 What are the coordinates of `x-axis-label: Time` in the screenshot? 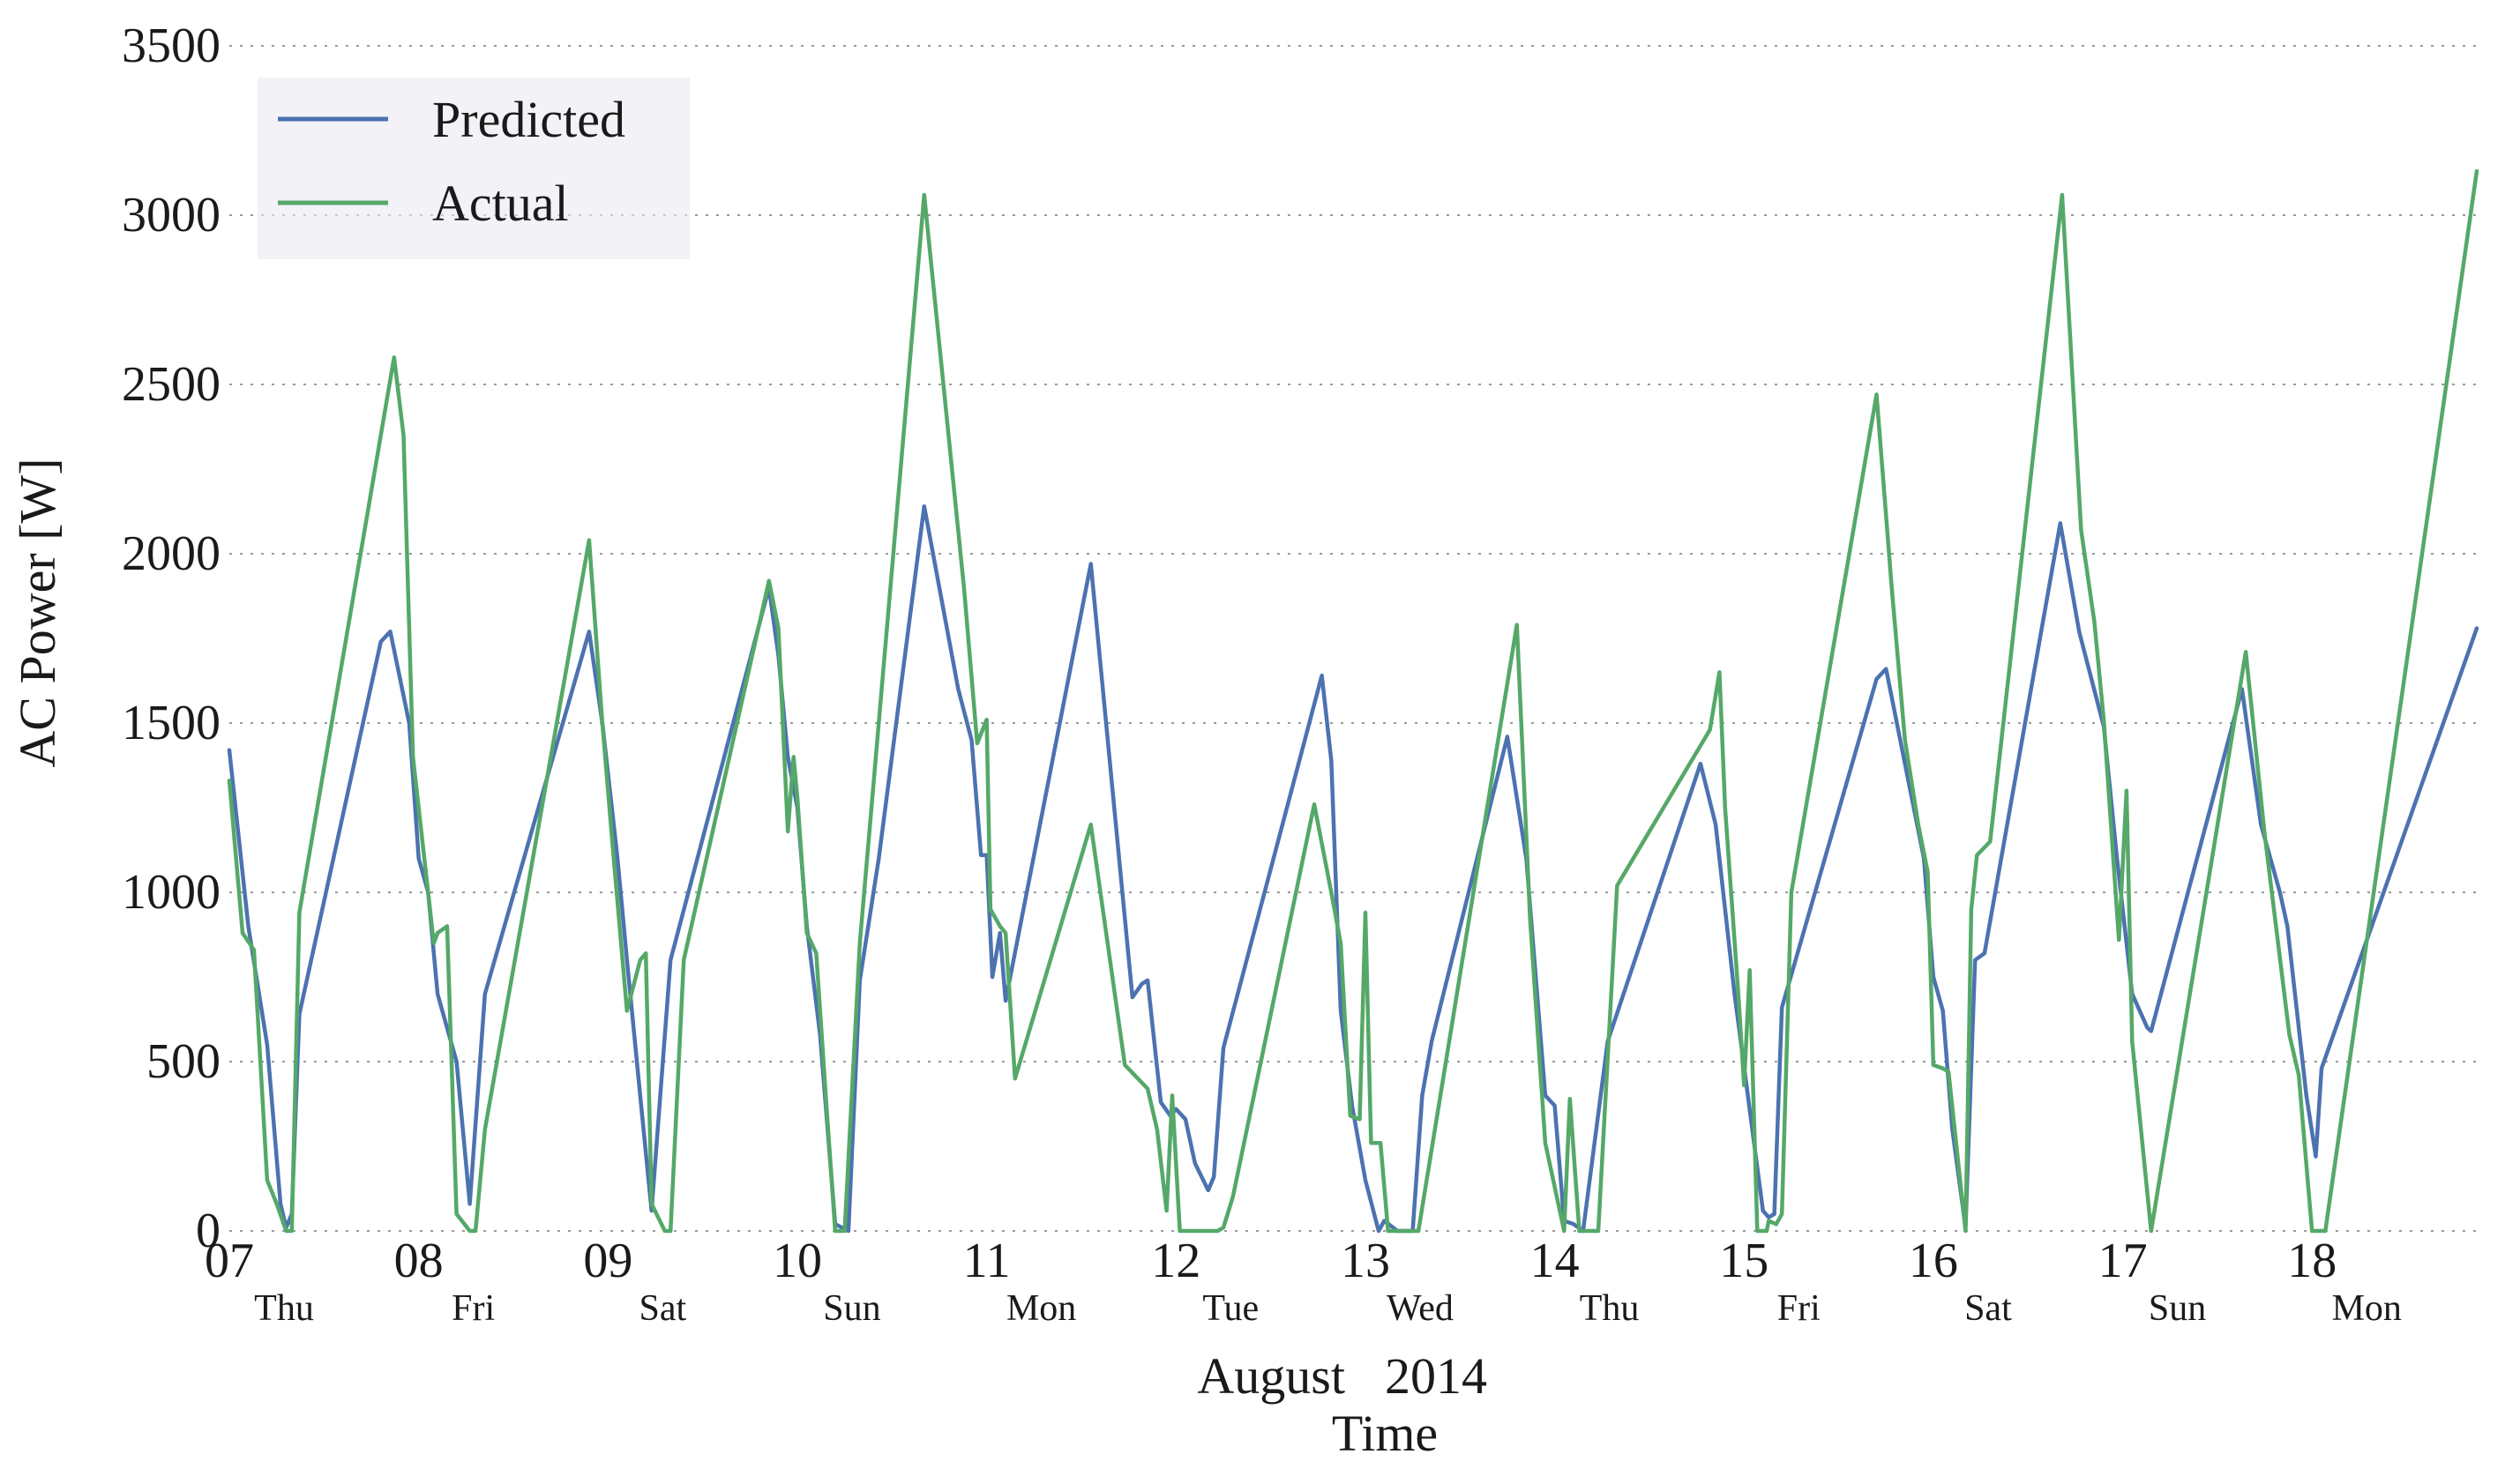 It's located at (1385, 1433).